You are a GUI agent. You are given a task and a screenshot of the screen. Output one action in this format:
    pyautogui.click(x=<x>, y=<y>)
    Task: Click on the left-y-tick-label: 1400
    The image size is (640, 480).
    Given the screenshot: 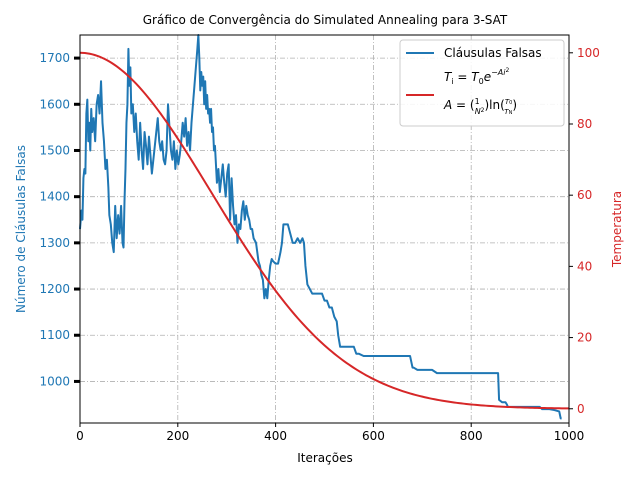 What is the action you would take?
    pyautogui.click(x=54, y=197)
    